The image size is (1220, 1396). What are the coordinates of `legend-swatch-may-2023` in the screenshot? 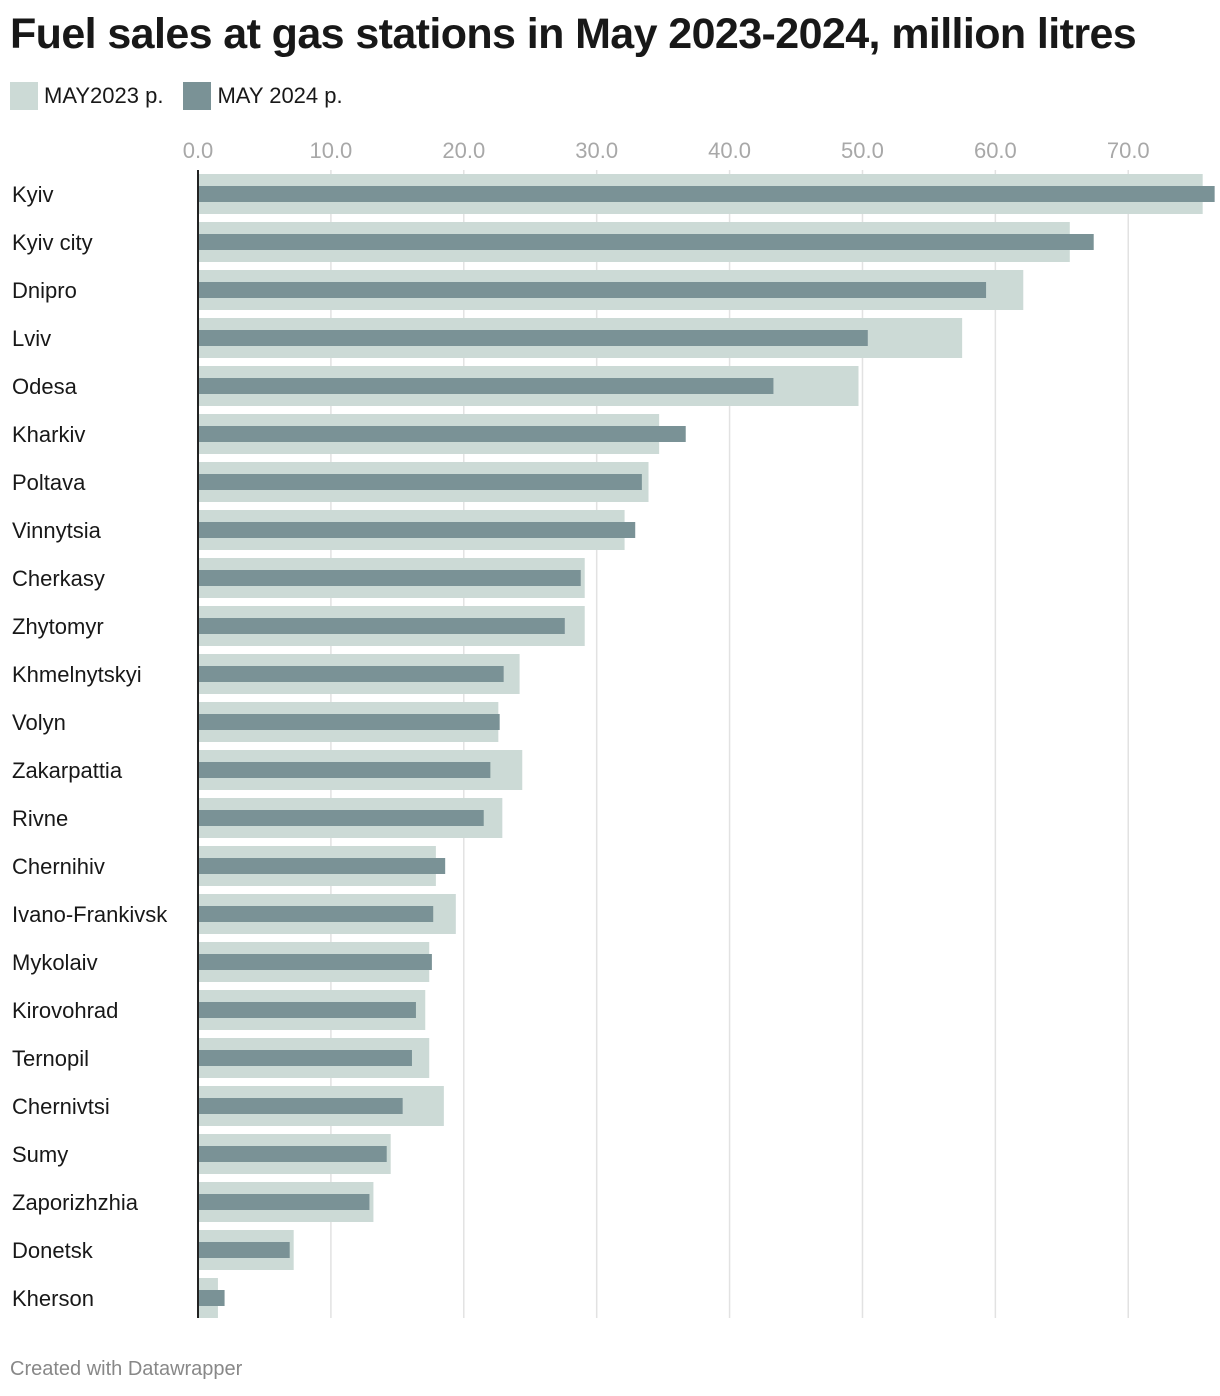 It's located at (24, 96).